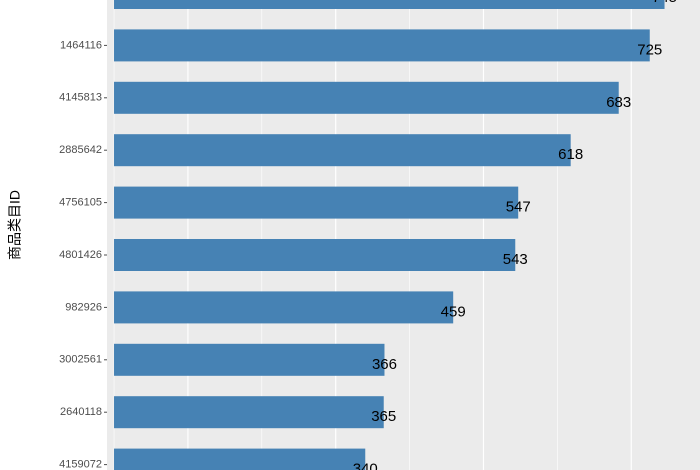 The width and height of the screenshot is (700, 470). What do you see at coordinates (80, 150) in the screenshot?
I see `y-tick-label: 2885642` at bounding box center [80, 150].